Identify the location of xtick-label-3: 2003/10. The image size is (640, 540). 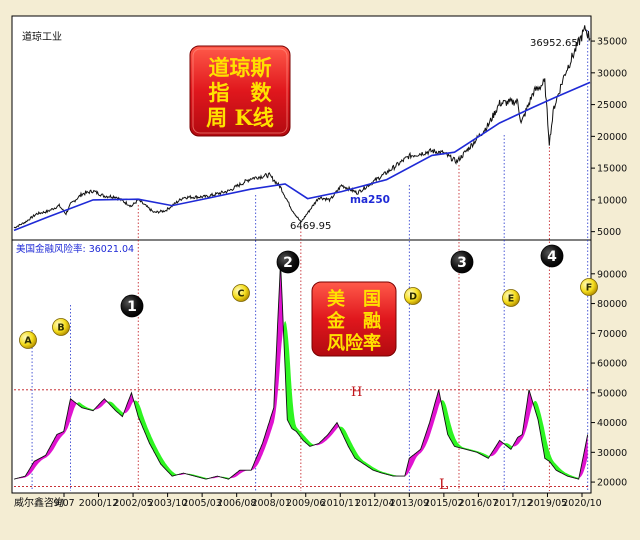
(167, 503).